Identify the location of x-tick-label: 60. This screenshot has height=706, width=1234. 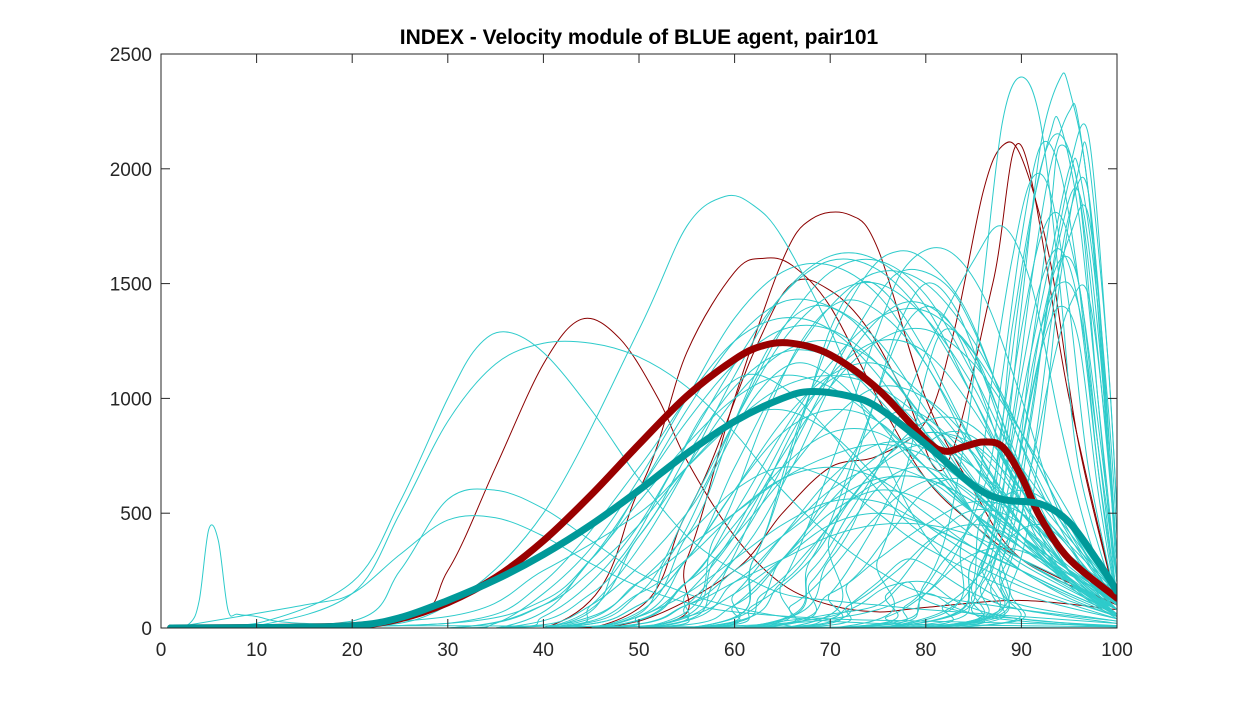
(734, 650).